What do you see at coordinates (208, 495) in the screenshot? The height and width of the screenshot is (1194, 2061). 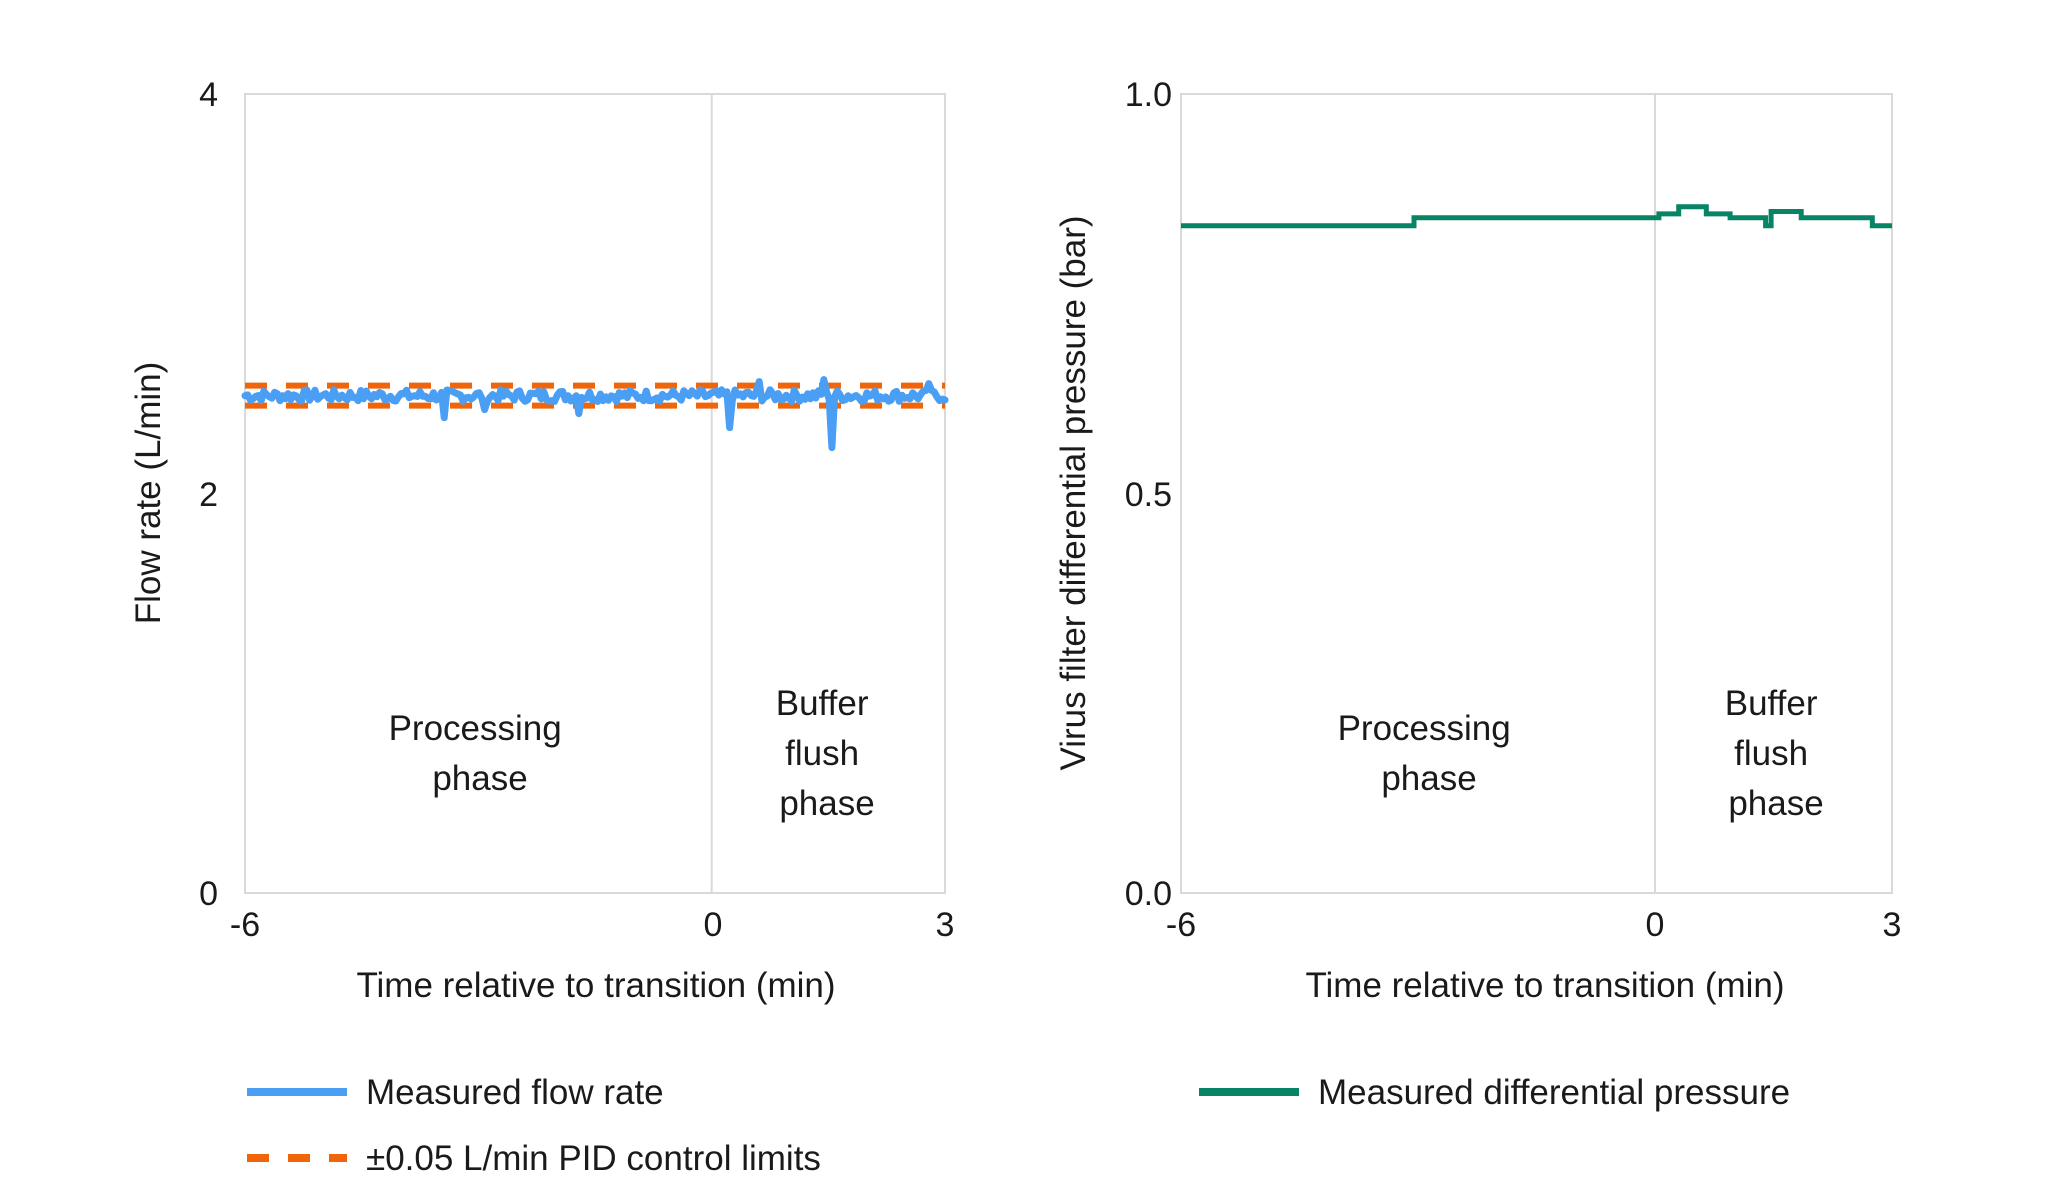 I see `y-tick-label: 2` at bounding box center [208, 495].